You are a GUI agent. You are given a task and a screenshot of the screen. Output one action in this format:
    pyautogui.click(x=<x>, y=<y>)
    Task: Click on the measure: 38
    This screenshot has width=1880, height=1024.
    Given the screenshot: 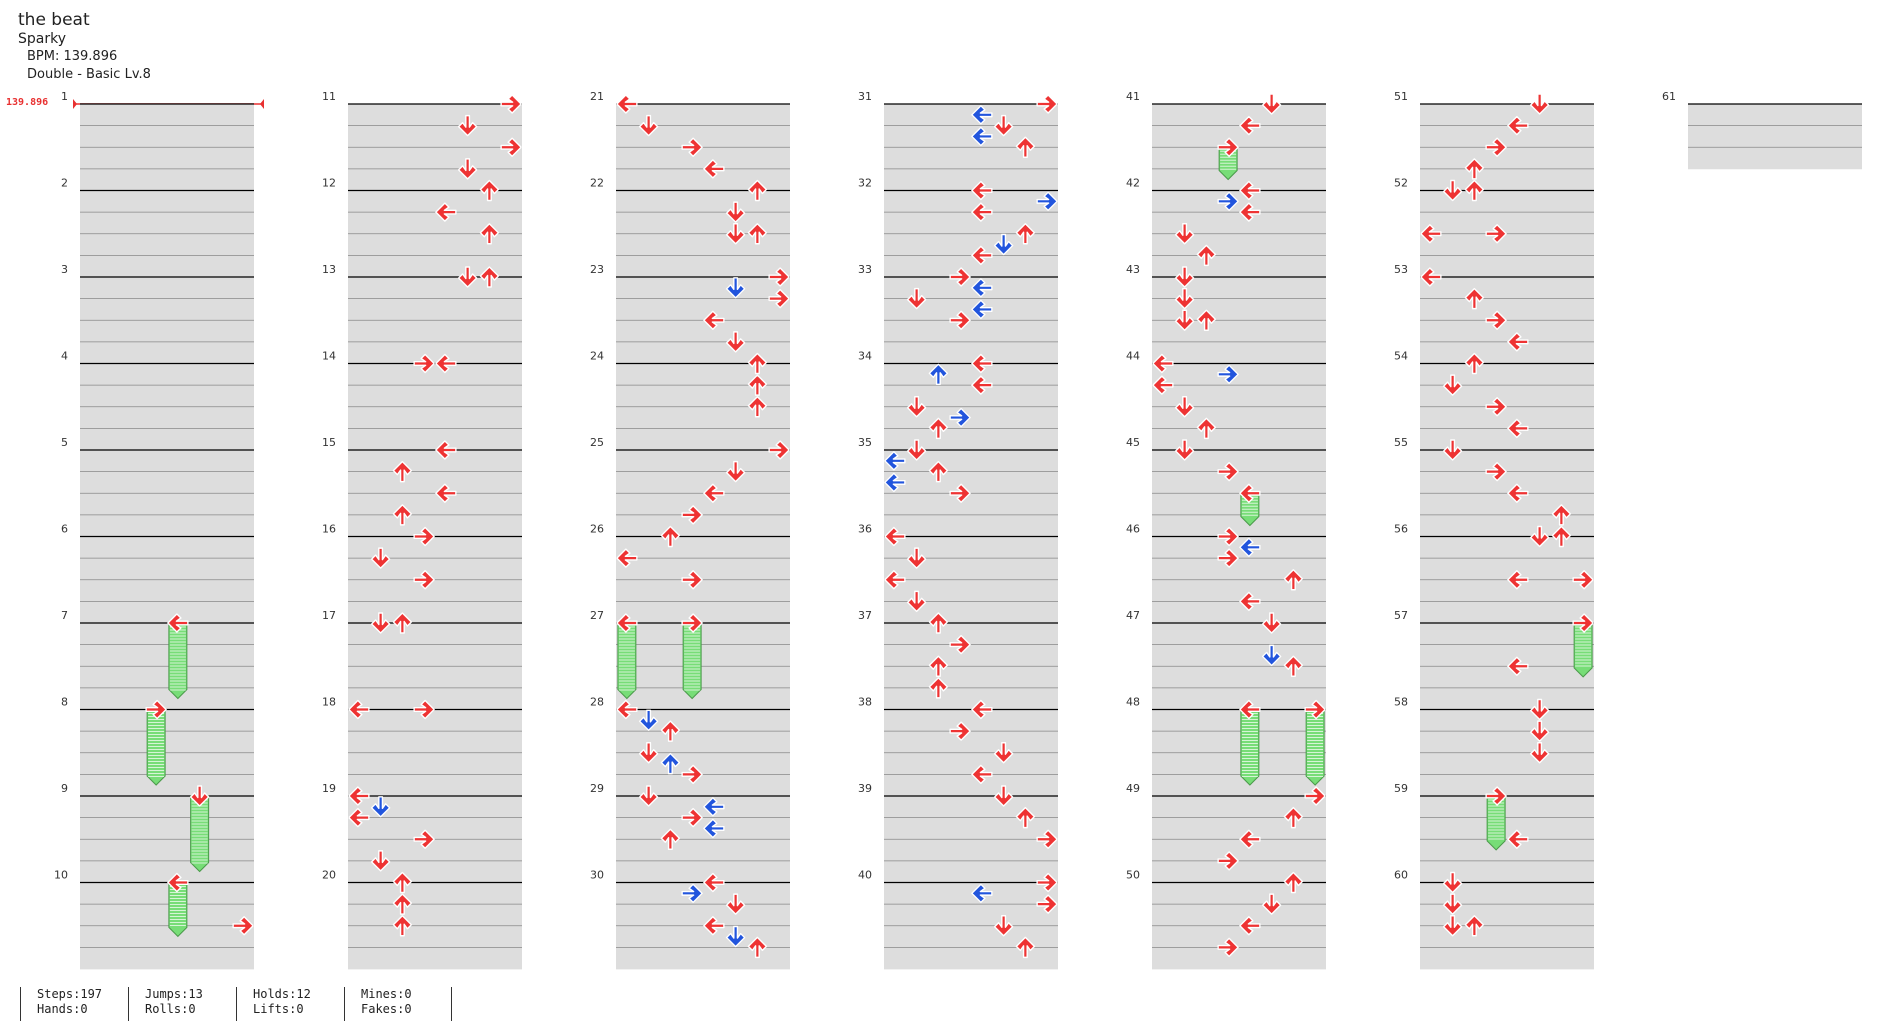 What is the action you would take?
    pyautogui.click(x=958, y=746)
    